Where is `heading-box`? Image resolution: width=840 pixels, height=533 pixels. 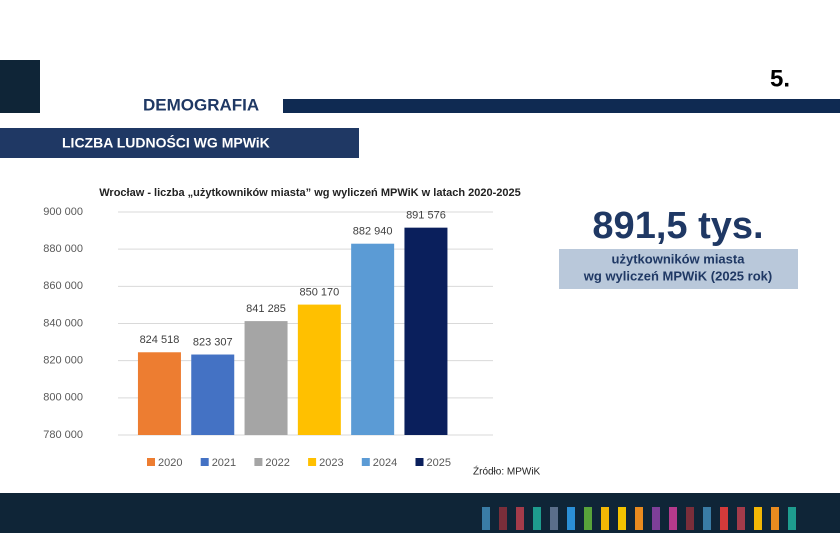
heading-box is located at coordinates (179, 143).